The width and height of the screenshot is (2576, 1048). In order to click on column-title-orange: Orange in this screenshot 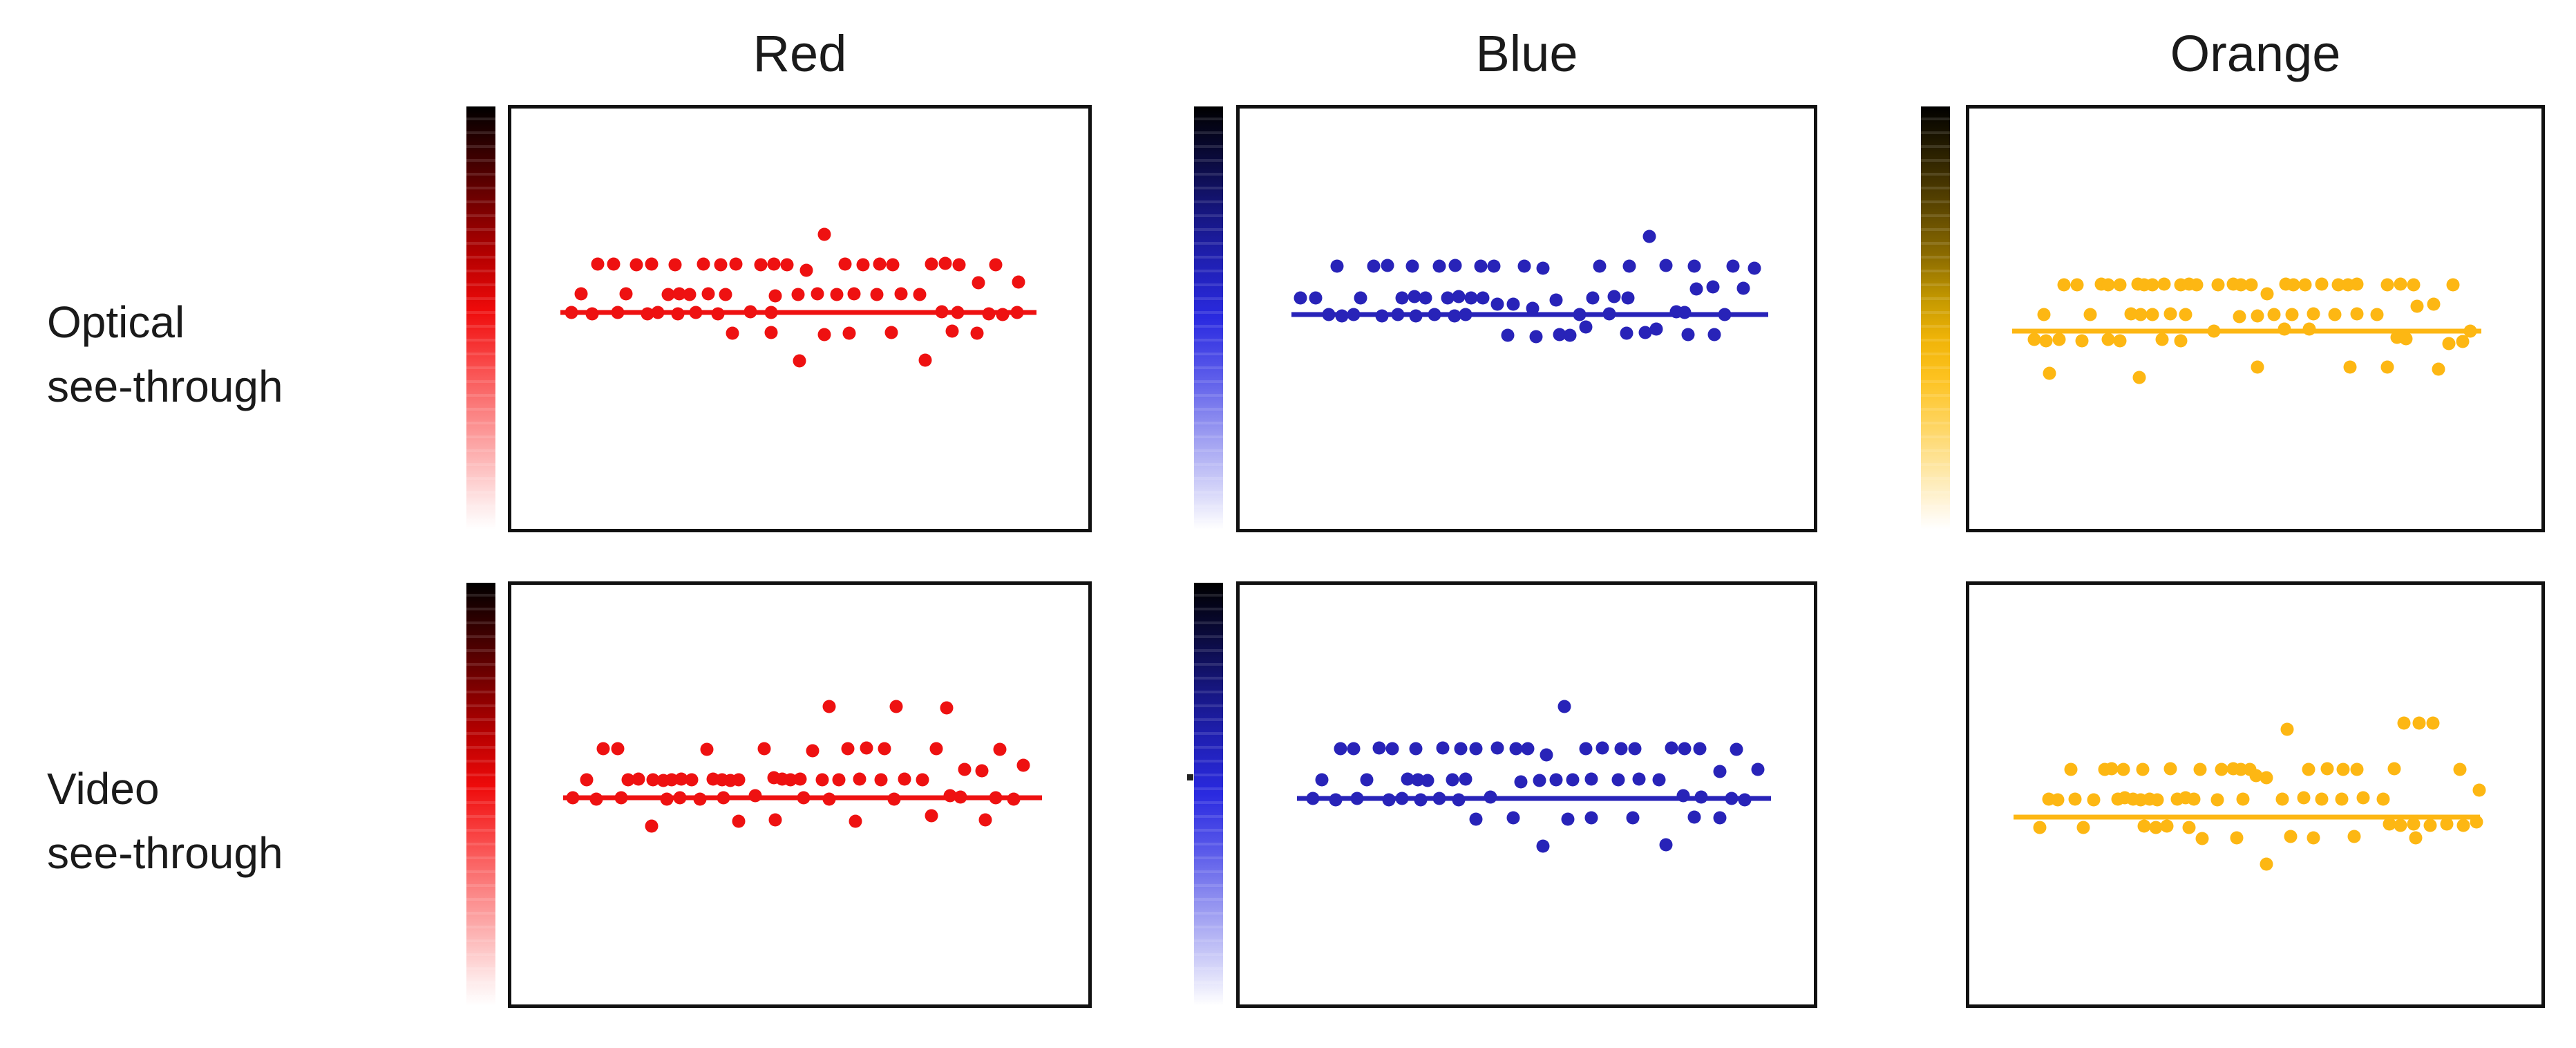, I will do `click(2255, 53)`.